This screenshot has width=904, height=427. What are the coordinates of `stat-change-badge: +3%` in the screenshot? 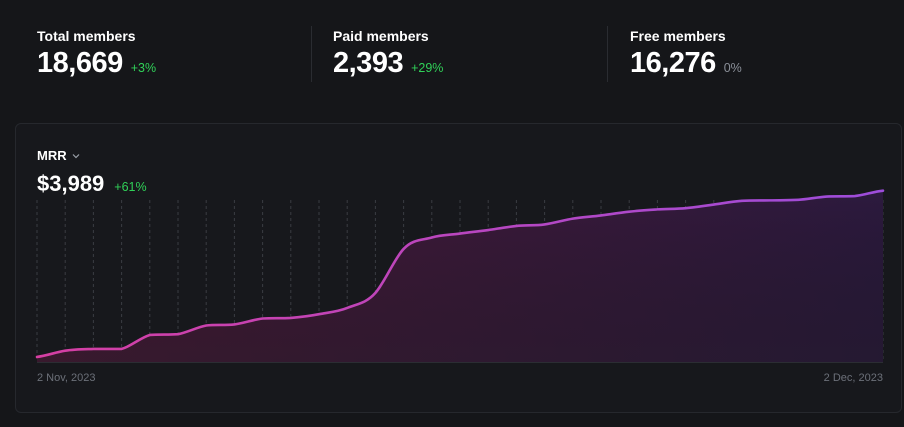 It's located at (143, 68).